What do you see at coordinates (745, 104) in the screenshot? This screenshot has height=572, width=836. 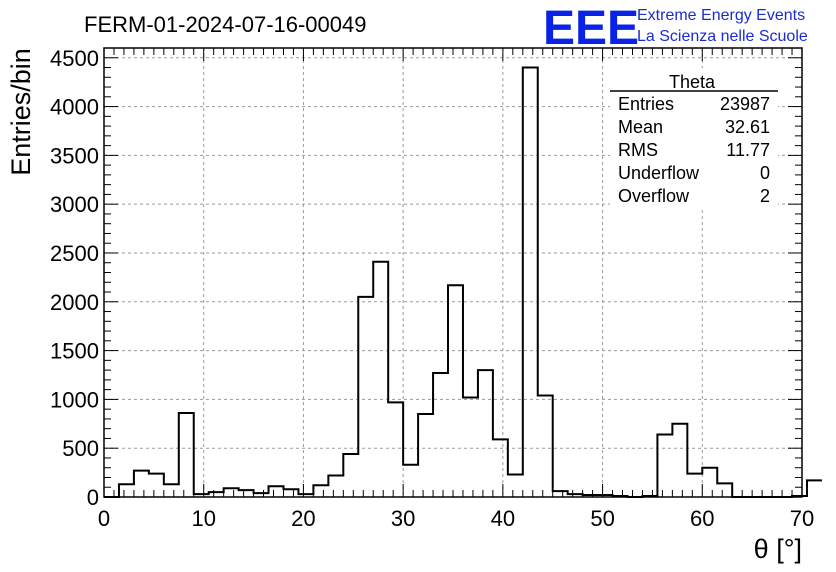 I see `stats-row-value: 23987` at bounding box center [745, 104].